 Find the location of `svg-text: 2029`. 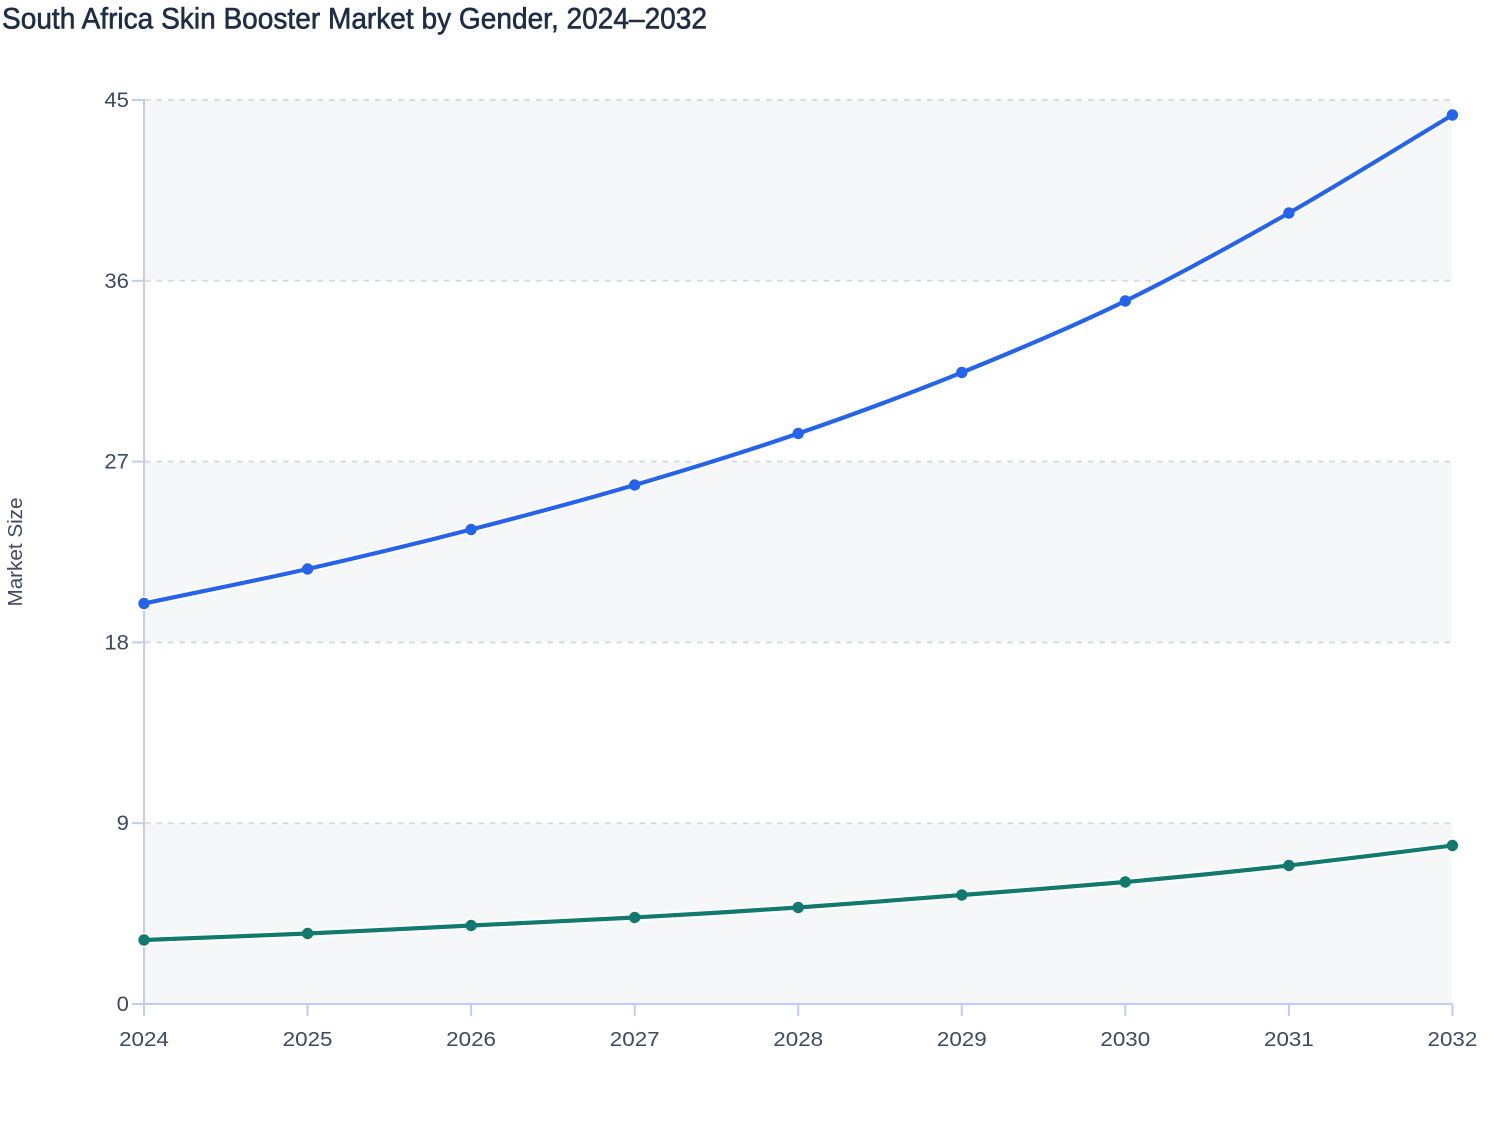

svg-text: 2029 is located at coordinates (962, 1040).